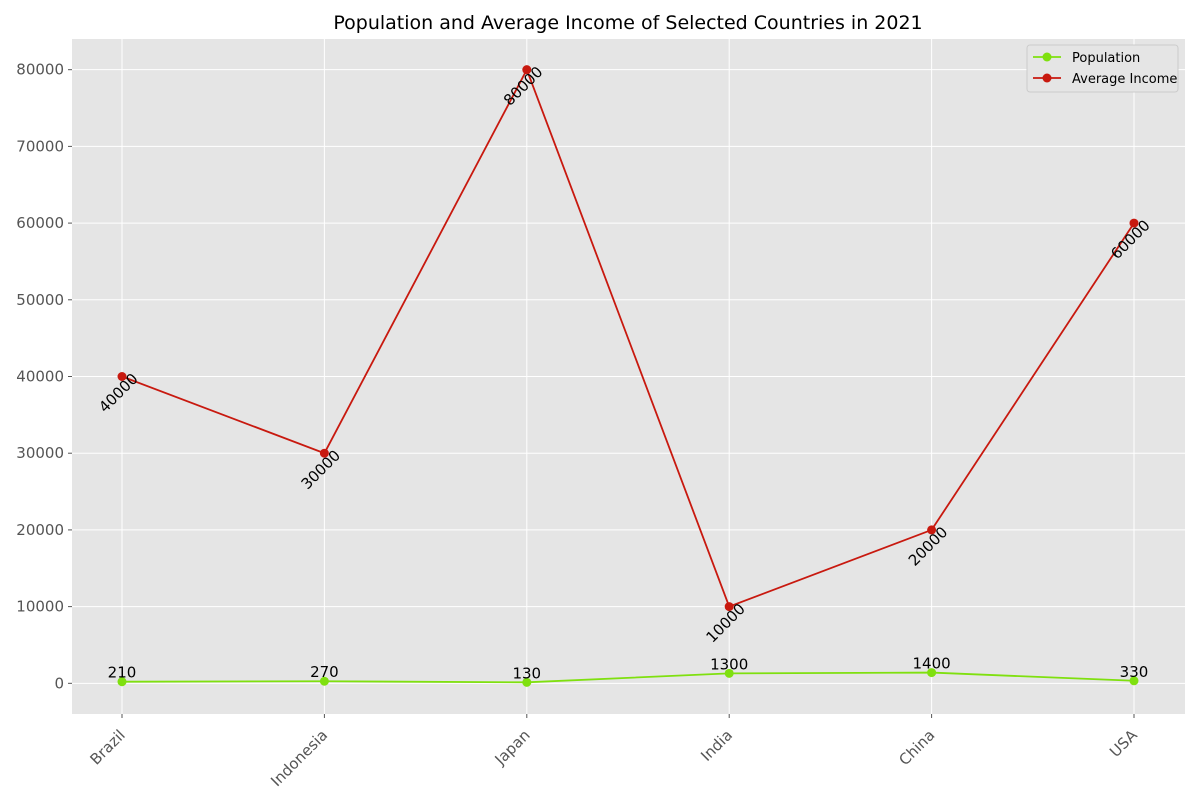 This screenshot has width=1200, height=800. Describe the element at coordinates (40, 146) in the screenshot. I see `y-tick-label: 70000` at that location.